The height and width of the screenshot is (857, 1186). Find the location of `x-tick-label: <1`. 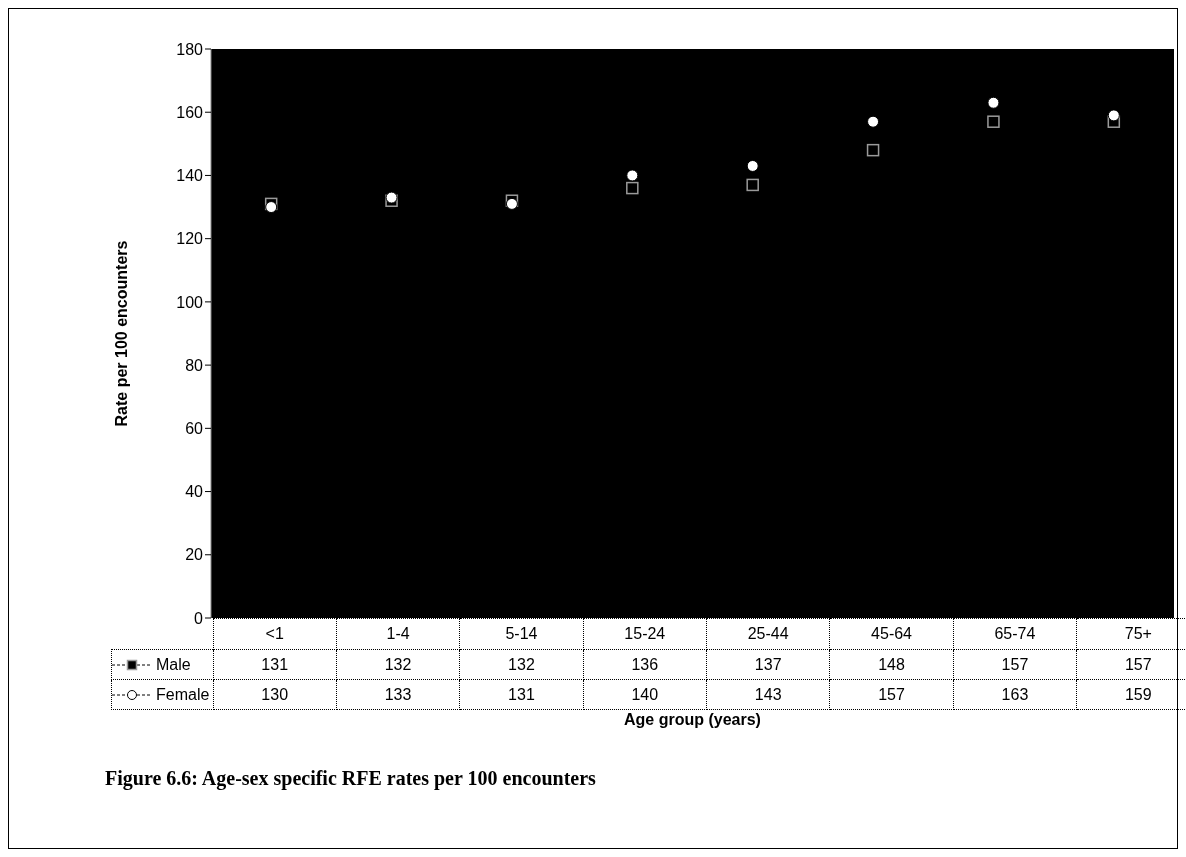

x-tick-label: <1 is located at coordinates (275, 634).